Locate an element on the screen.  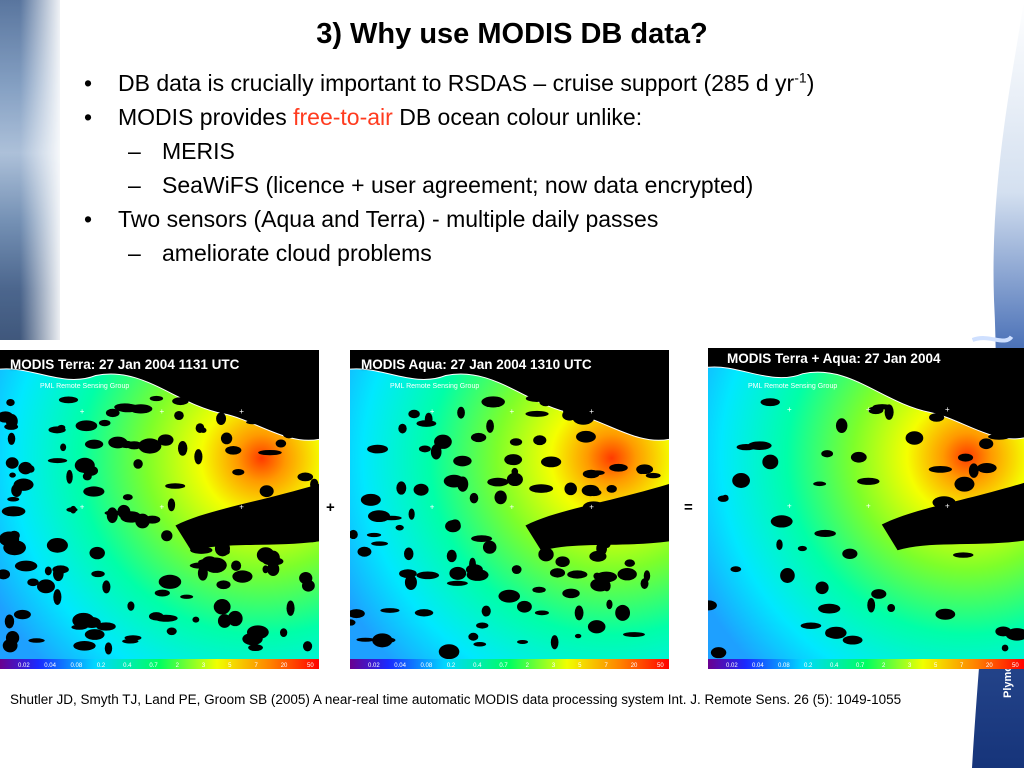
slide-title: 3) Why use MODIS DB data? is located at coordinates (512, 34).